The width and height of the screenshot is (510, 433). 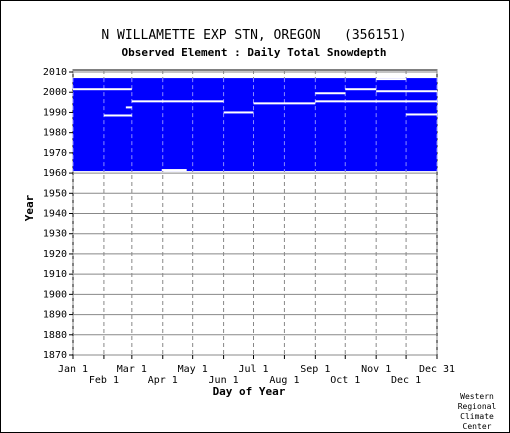 What do you see at coordinates (29, 207) in the screenshot?
I see `y-axis-label: Year` at bounding box center [29, 207].